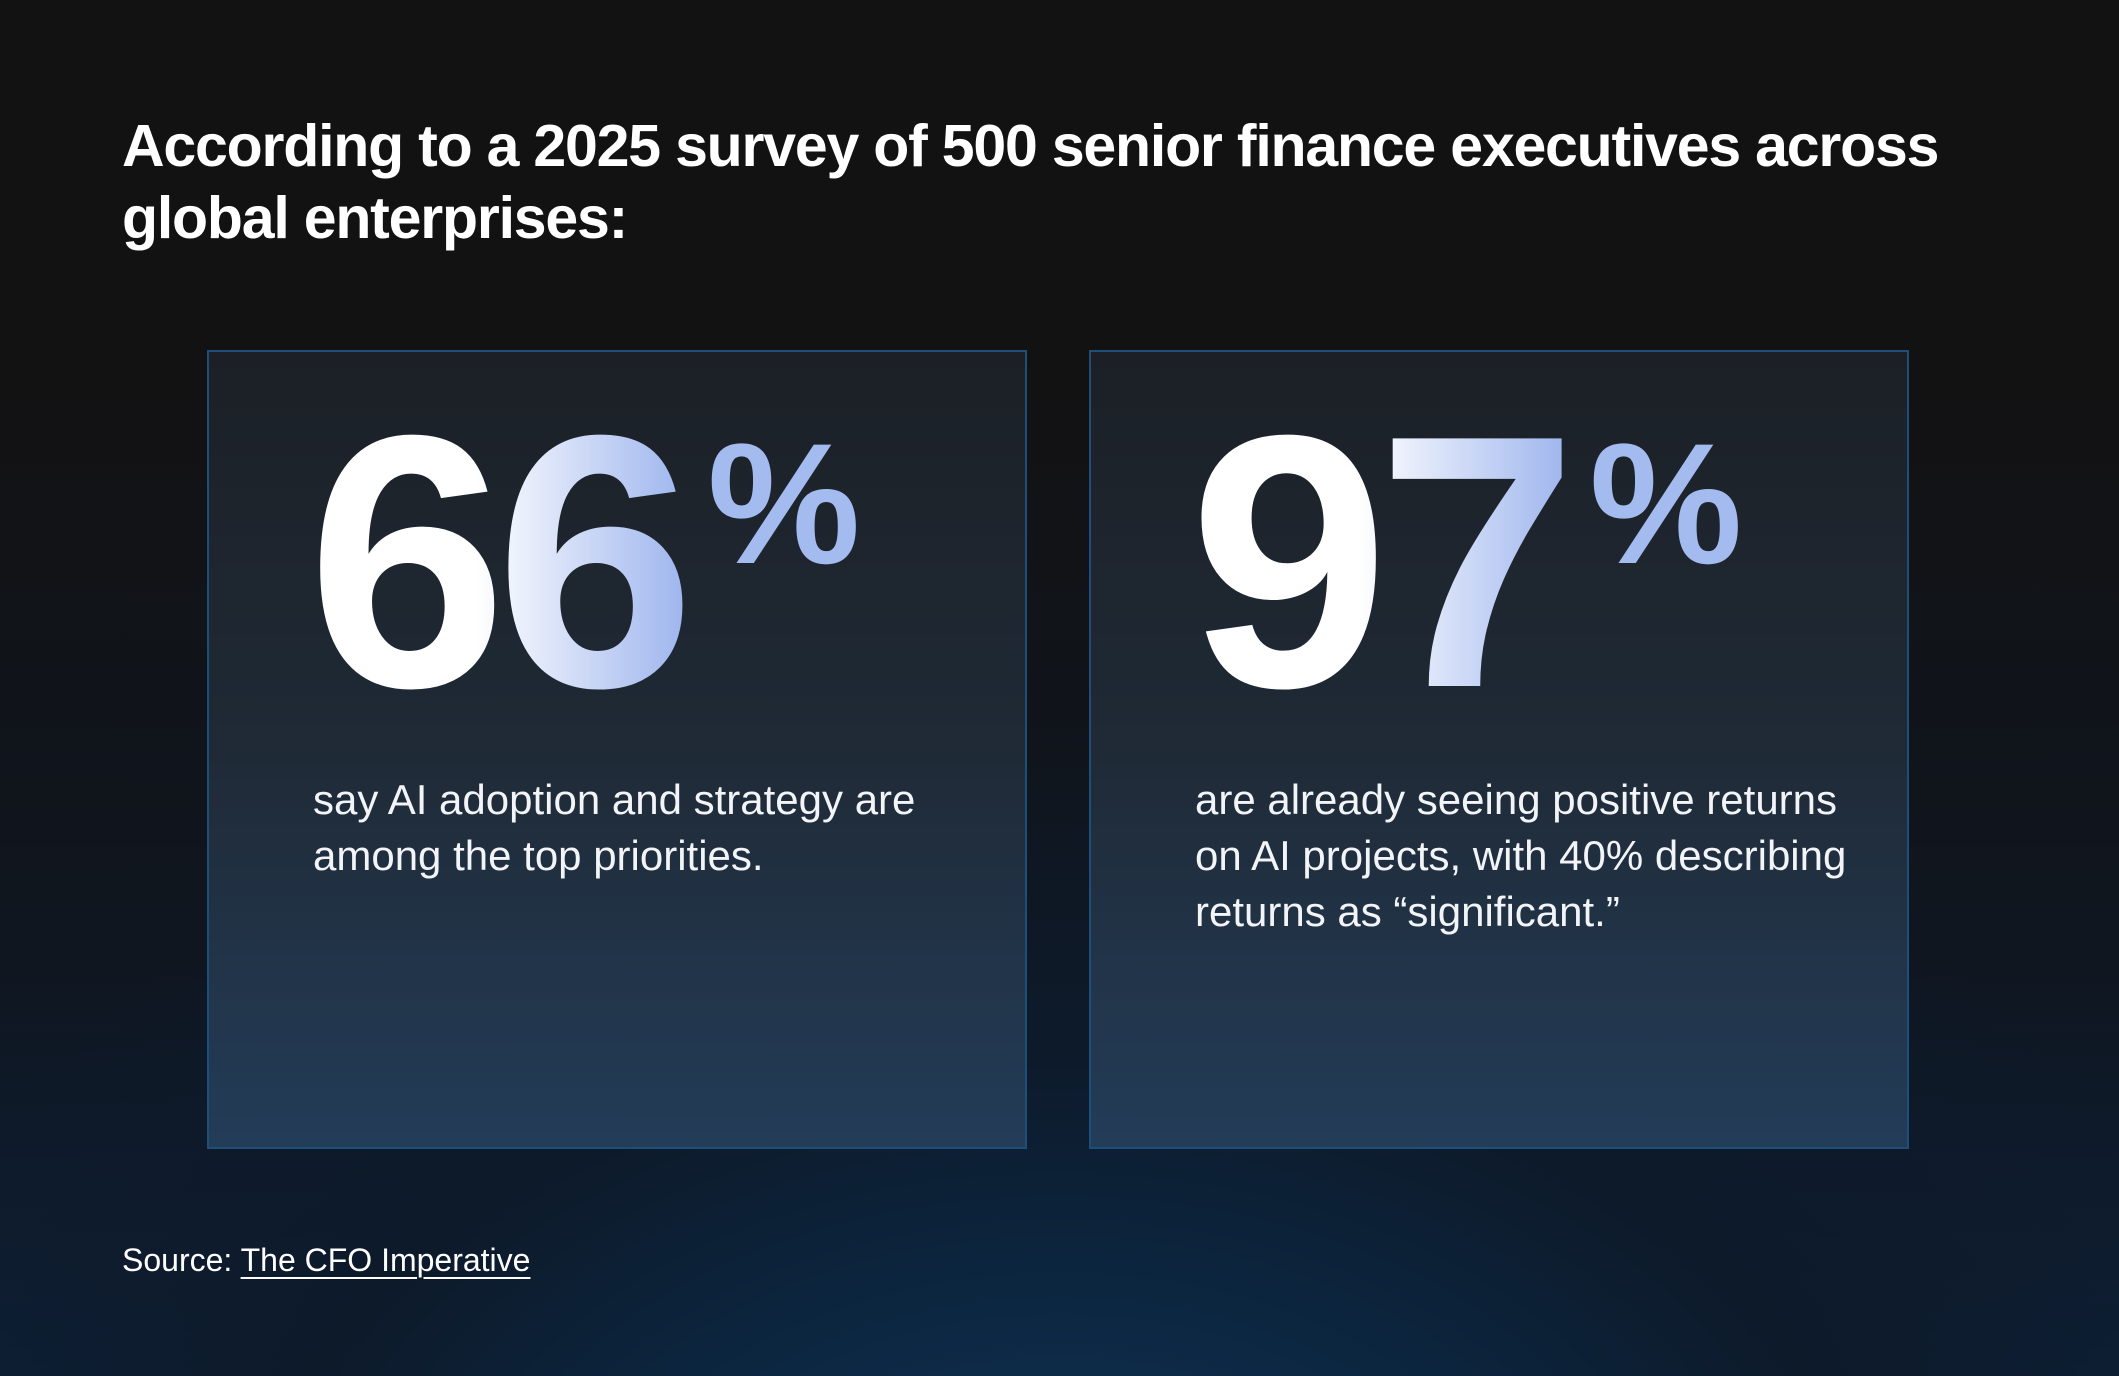 This screenshot has height=1376, width=2119. Describe the element at coordinates (501, 562) in the screenshot. I see `stat-value: 66` at that location.